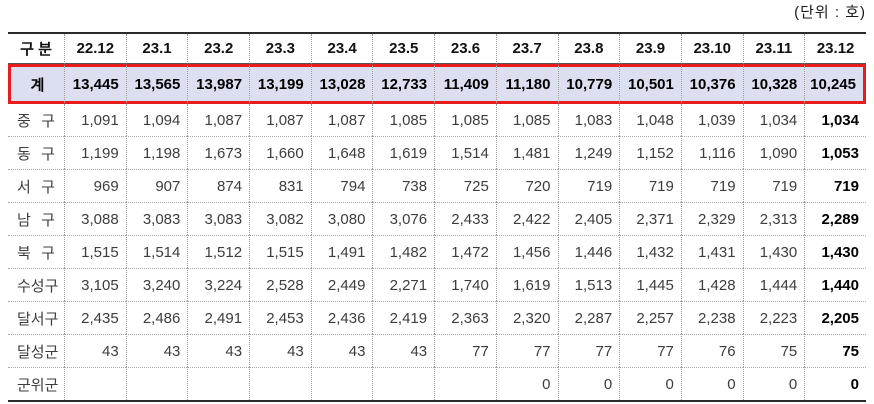  I want to click on table-cell: 3,083, so click(156, 218).